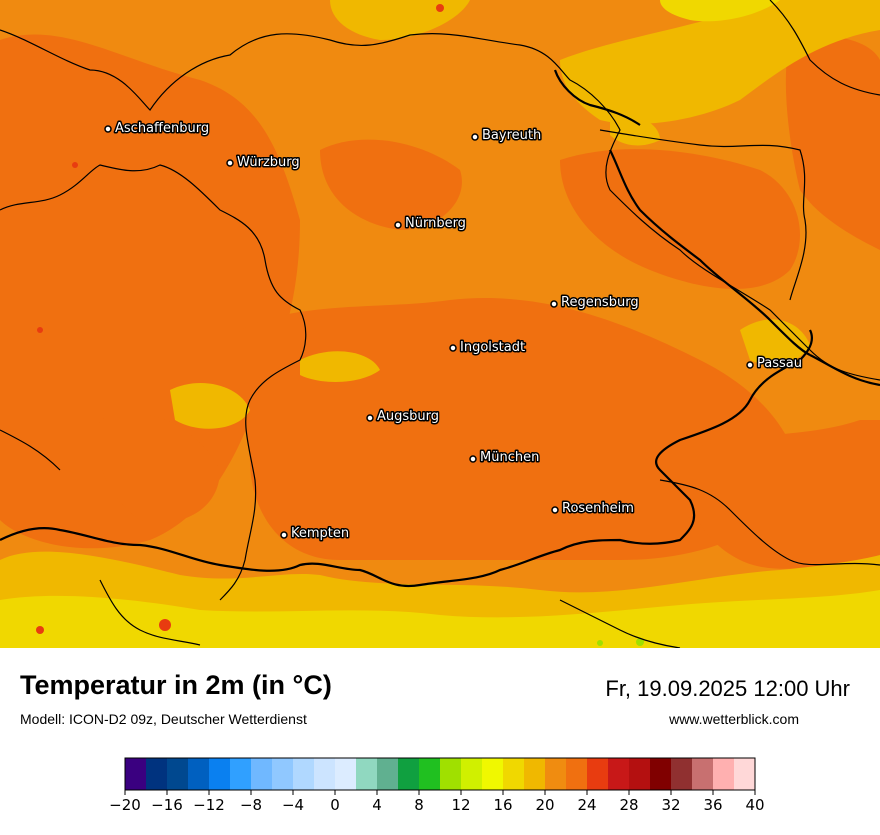 This screenshot has height=835, width=880. What do you see at coordinates (408, 416) in the screenshot?
I see `city-label-augsburg: Augsburg` at bounding box center [408, 416].